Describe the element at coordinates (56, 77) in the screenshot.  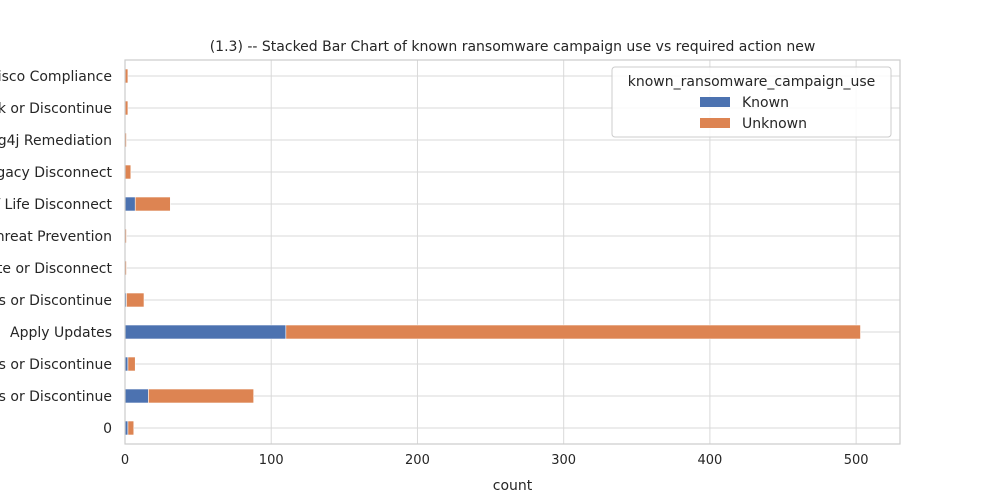
I see `y-tick-label: isco Compliance` at that location.